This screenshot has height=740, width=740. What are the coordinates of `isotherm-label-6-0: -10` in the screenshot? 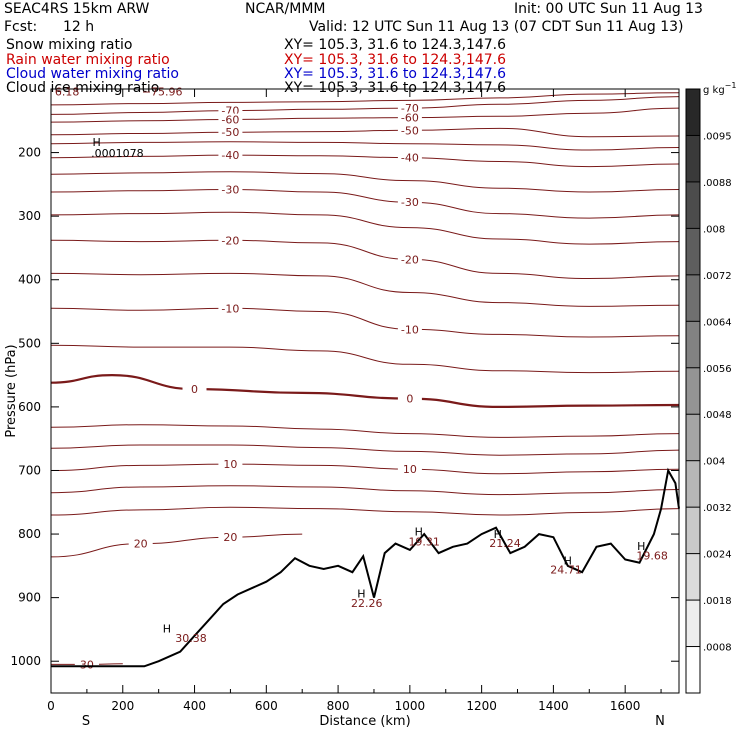 It's located at (230, 308).